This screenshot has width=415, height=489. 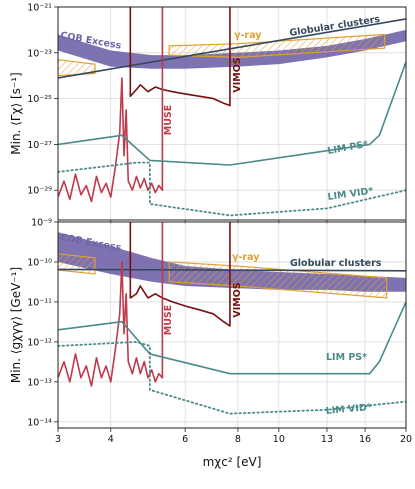 I want to click on y-tick-label: 10⁻¹⁴, so click(x=39, y=422).